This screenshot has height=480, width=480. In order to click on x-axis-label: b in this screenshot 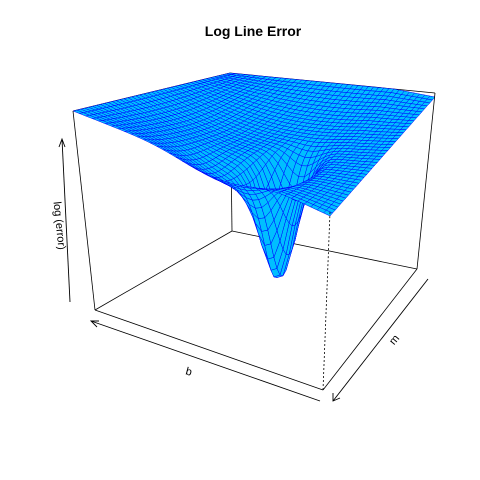, I will do `click(188, 372)`.